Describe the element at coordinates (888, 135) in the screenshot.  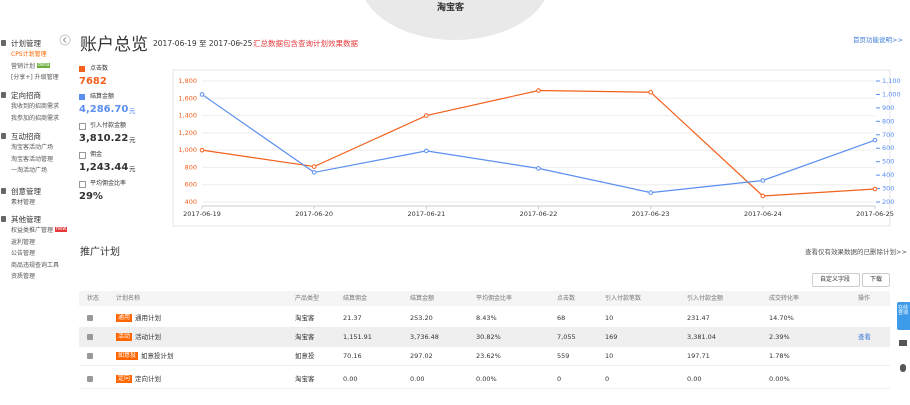
I see `y2-tick-label: 700` at that location.